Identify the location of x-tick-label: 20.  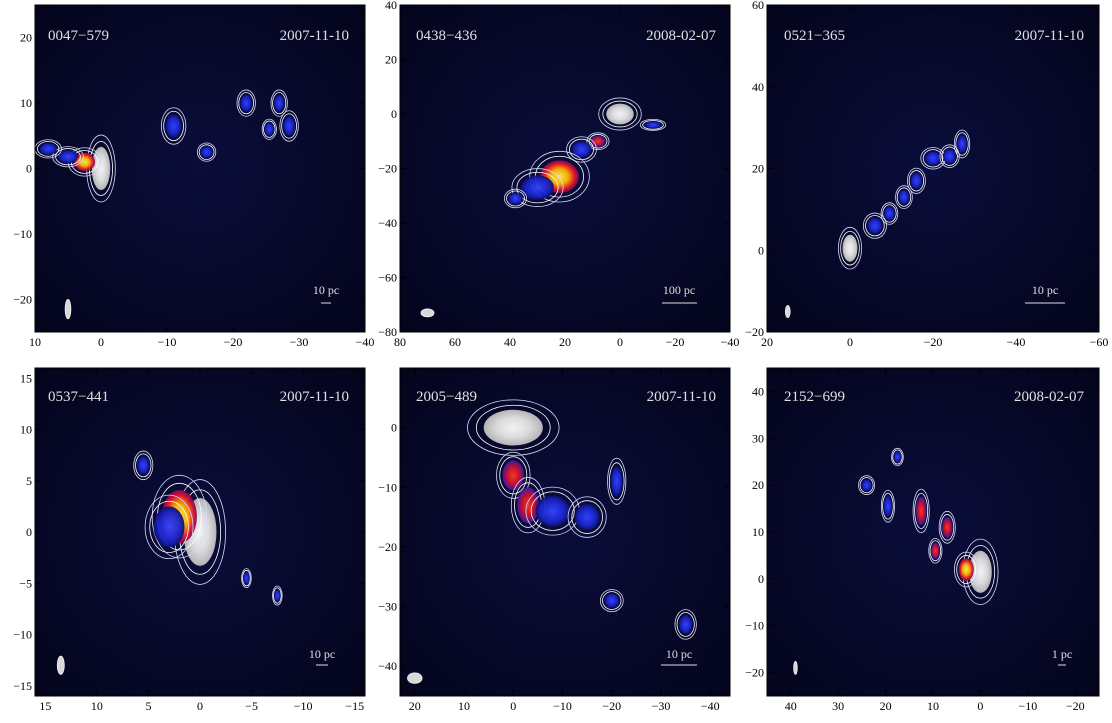
(767, 342).